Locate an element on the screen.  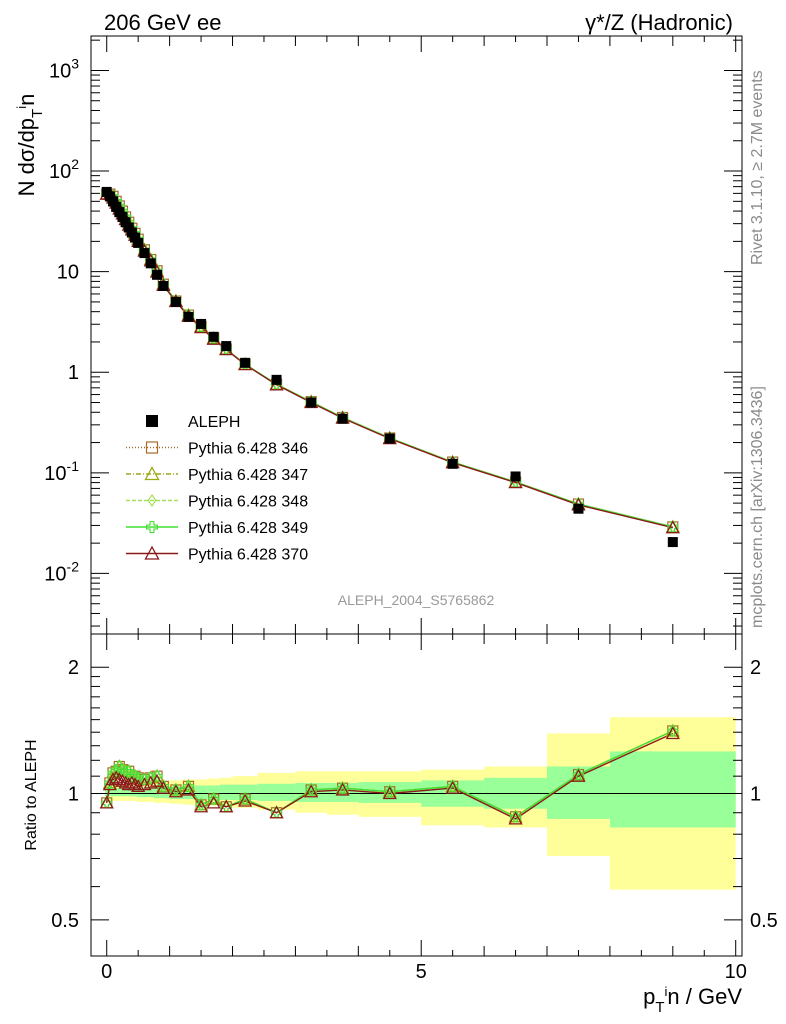
x-tick-label: 0 is located at coordinates (106, 972).